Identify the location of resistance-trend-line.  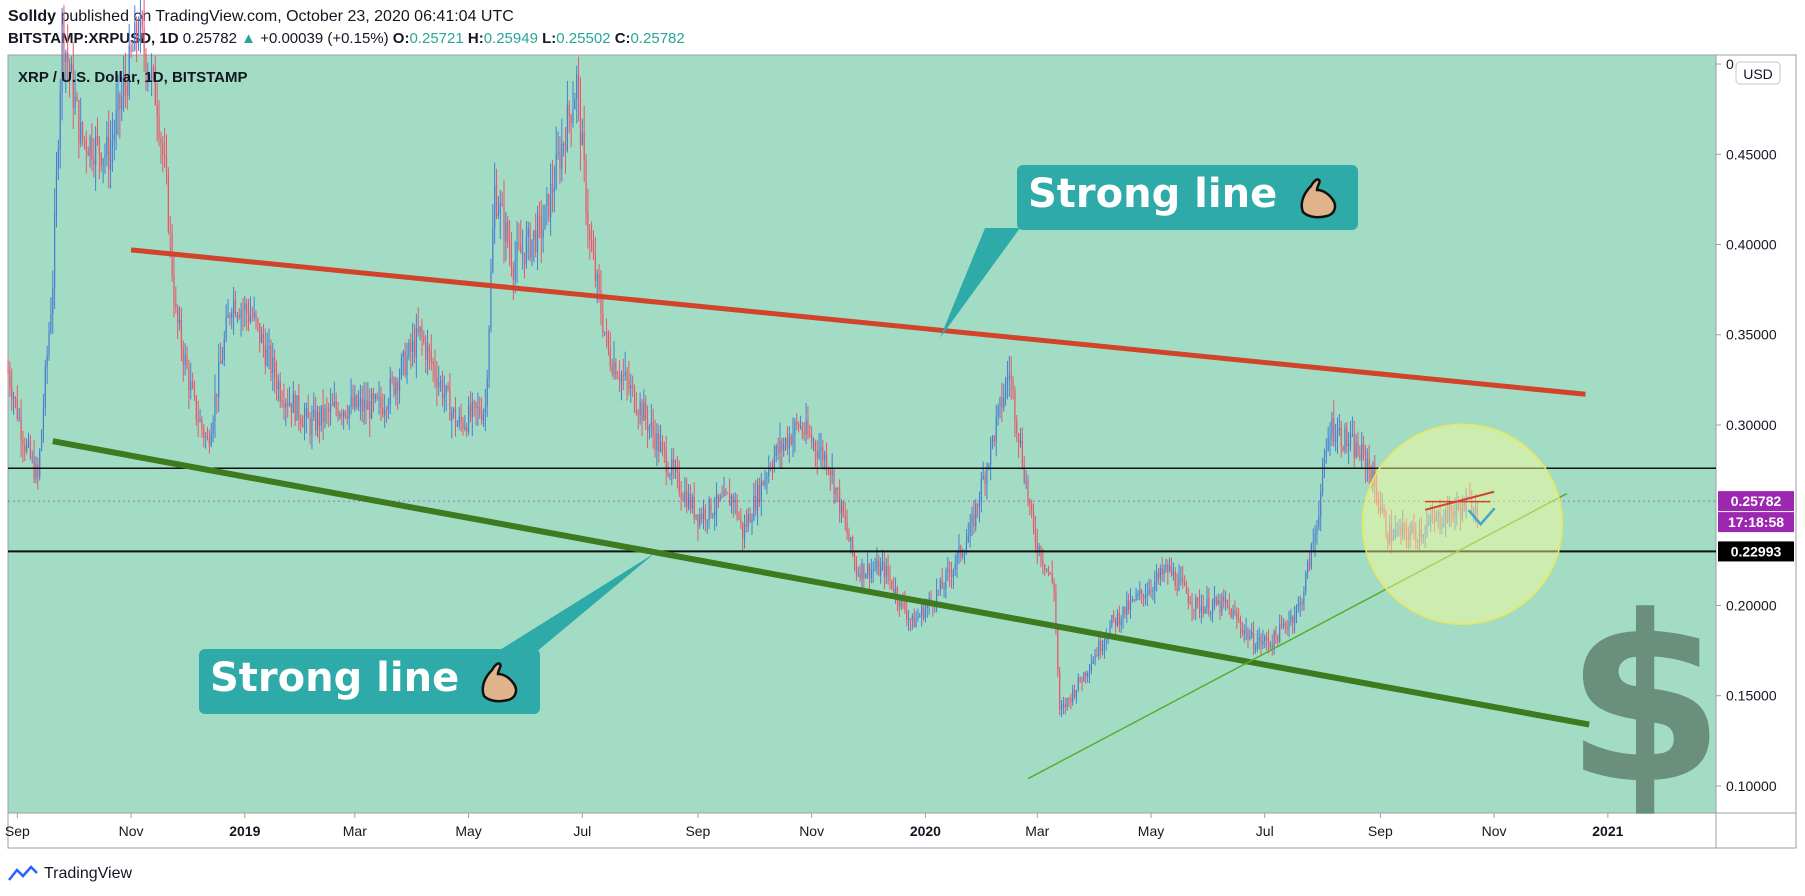
(858, 322).